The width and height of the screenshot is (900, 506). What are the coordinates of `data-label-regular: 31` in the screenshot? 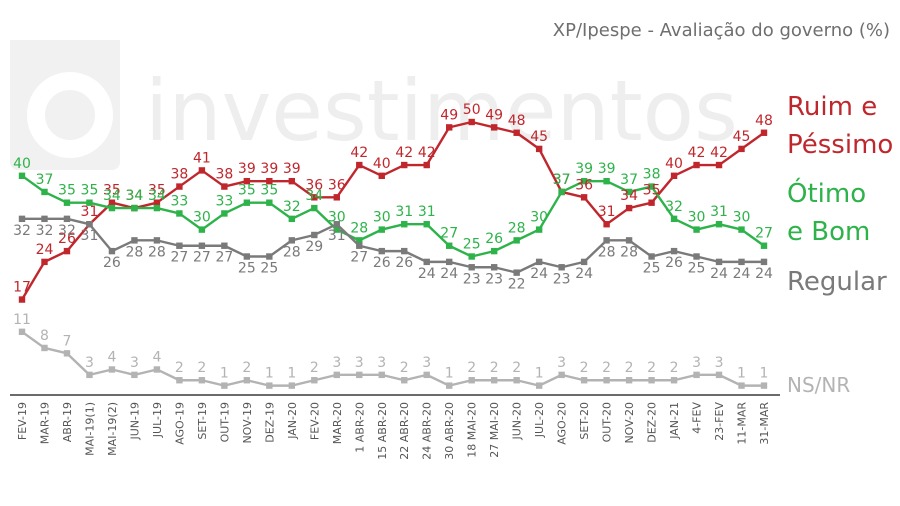 It's located at (337, 236).